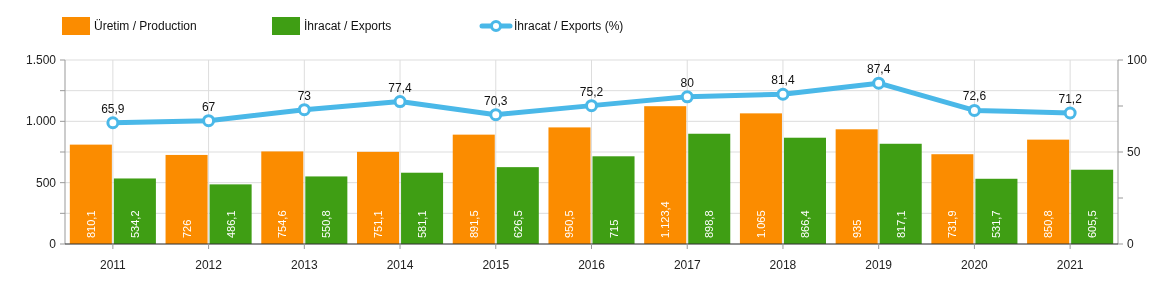 The image size is (1165, 296). I want to click on data-label: 81,4, so click(783, 80).